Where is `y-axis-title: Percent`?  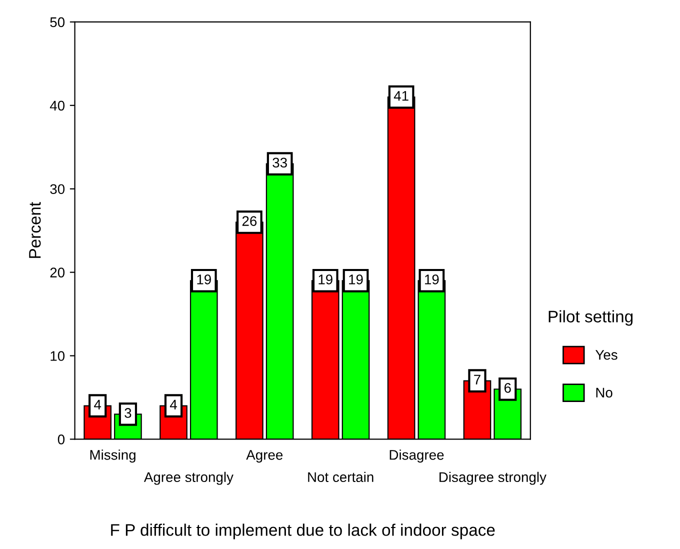 y-axis-title: Percent is located at coordinates (35, 230).